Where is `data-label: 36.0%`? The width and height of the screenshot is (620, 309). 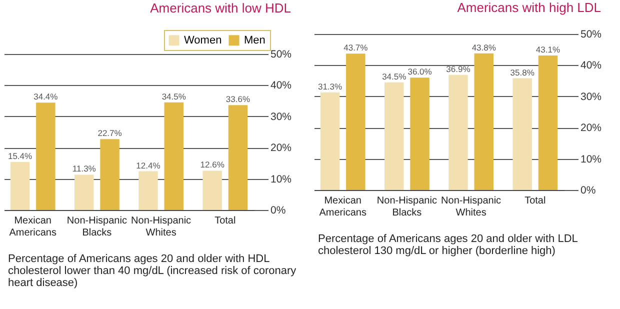
data-label: 36.0% is located at coordinates (420, 71).